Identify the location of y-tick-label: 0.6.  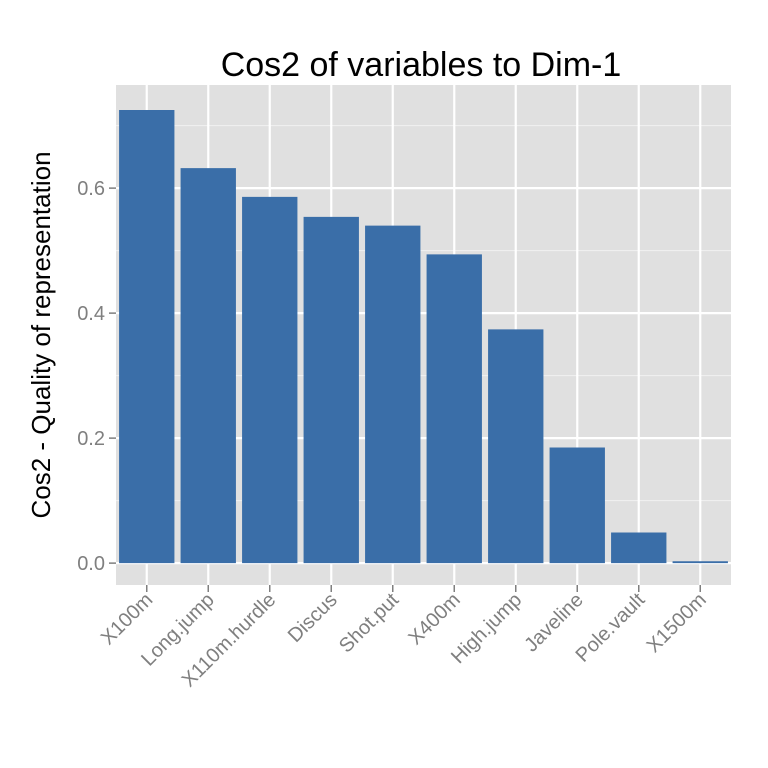
(91, 189).